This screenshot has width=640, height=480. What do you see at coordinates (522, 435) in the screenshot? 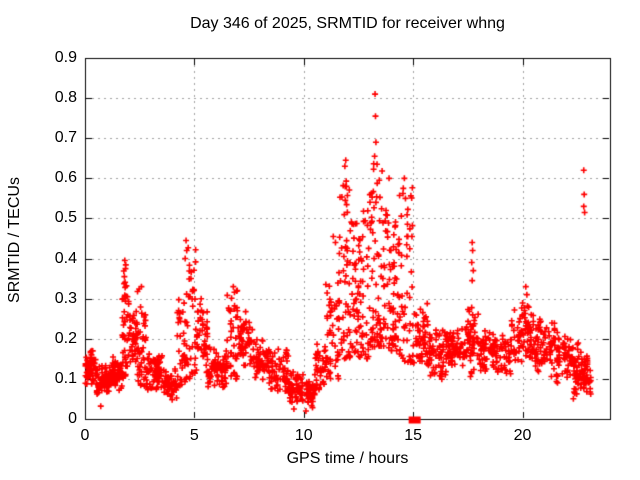
I see `x-tick-label: 20` at bounding box center [522, 435].